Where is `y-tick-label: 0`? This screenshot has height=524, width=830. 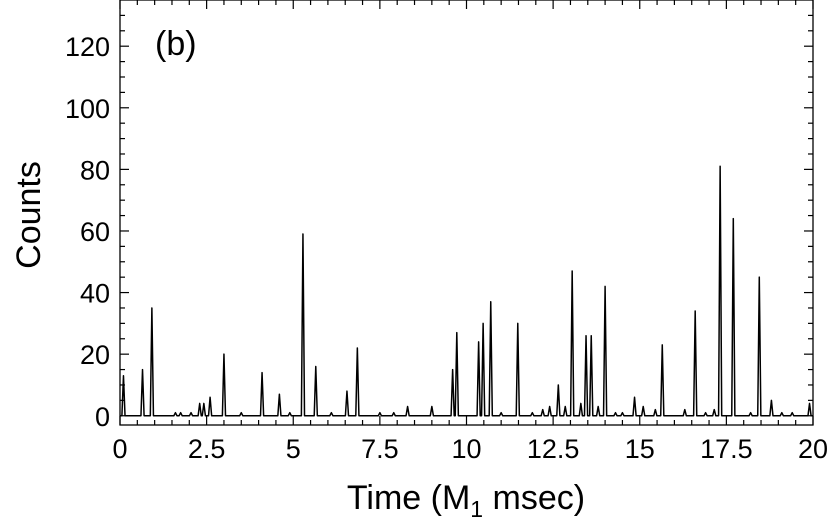 y-tick-label: 0 is located at coordinates (102, 417).